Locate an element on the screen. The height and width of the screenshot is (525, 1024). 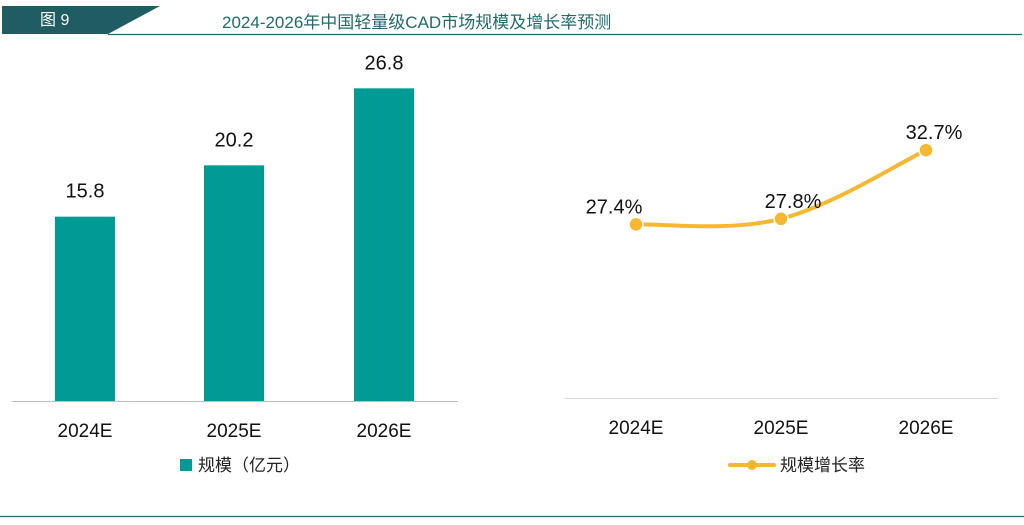
bar-x-tick-label: 2025E is located at coordinates (234, 431).